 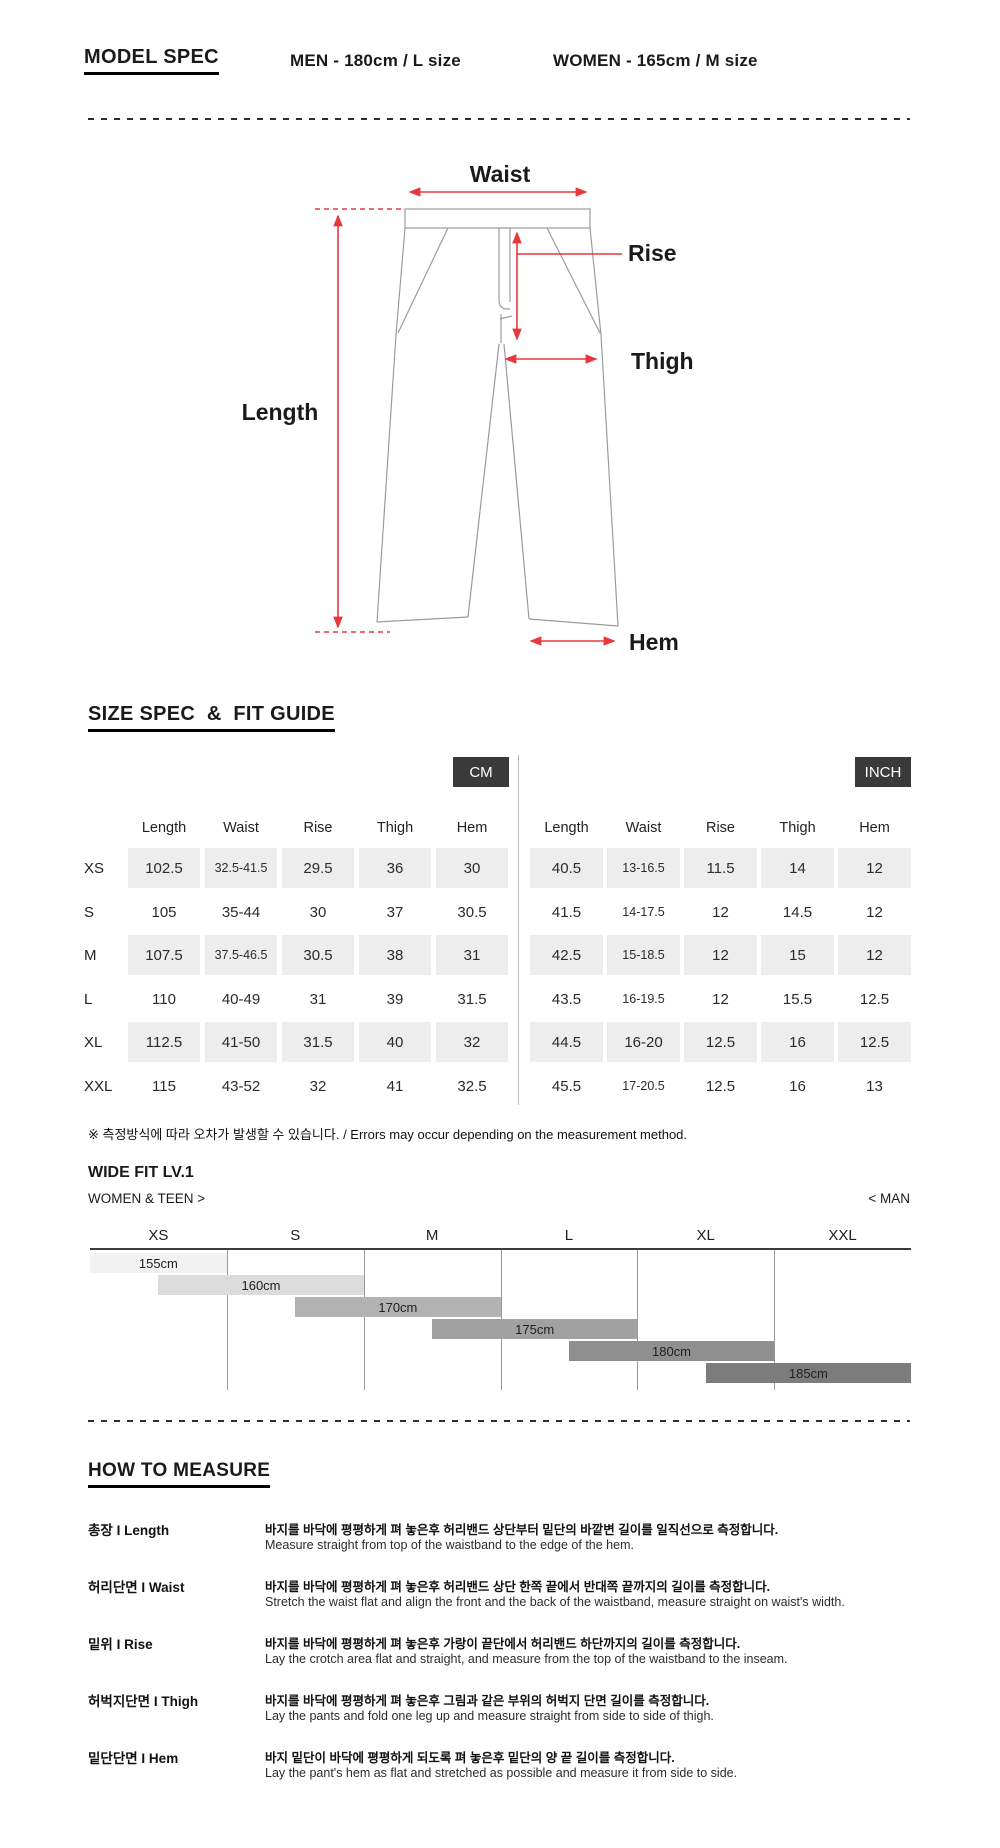 What do you see at coordinates (504, 285) in the screenshot?
I see `fly-line` at bounding box center [504, 285].